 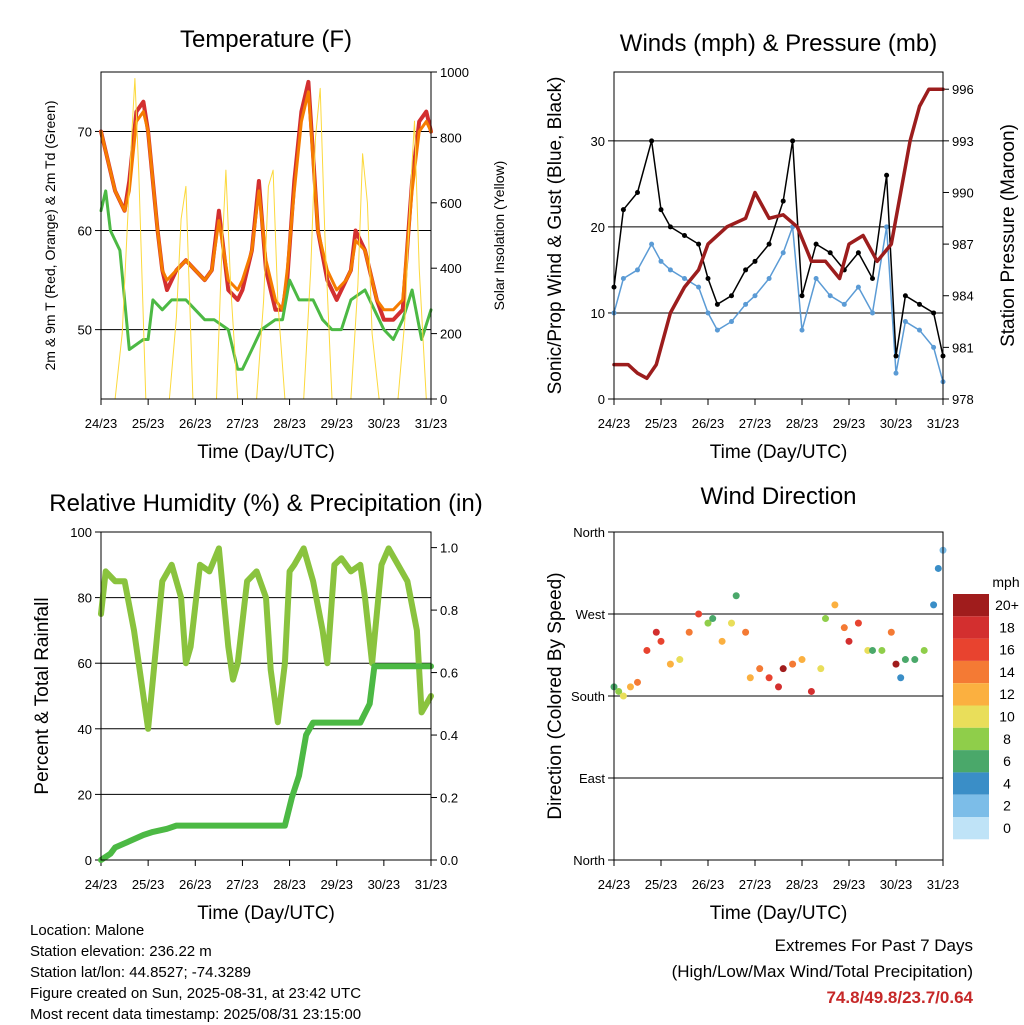 I want to click on y2-tick-label: 0.6, so click(x=449, y=673).